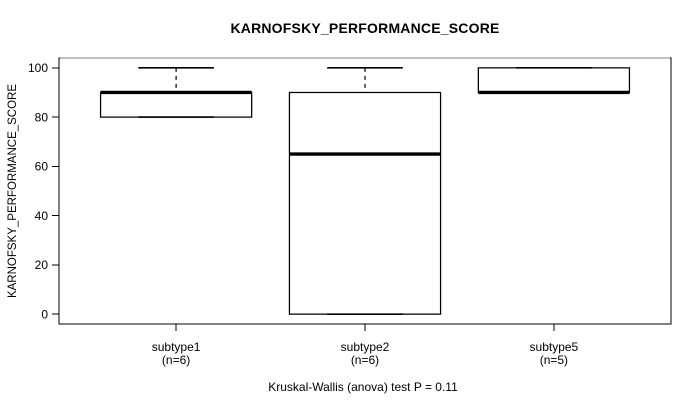  I want to click on y-tick-label: 20, so click(42, 265).